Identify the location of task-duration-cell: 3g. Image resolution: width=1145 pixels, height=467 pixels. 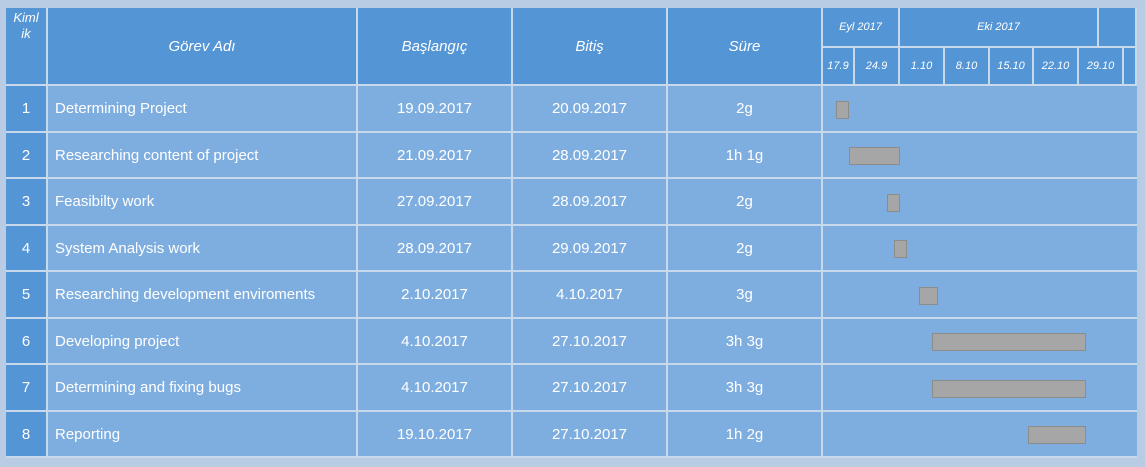
(745, 295).